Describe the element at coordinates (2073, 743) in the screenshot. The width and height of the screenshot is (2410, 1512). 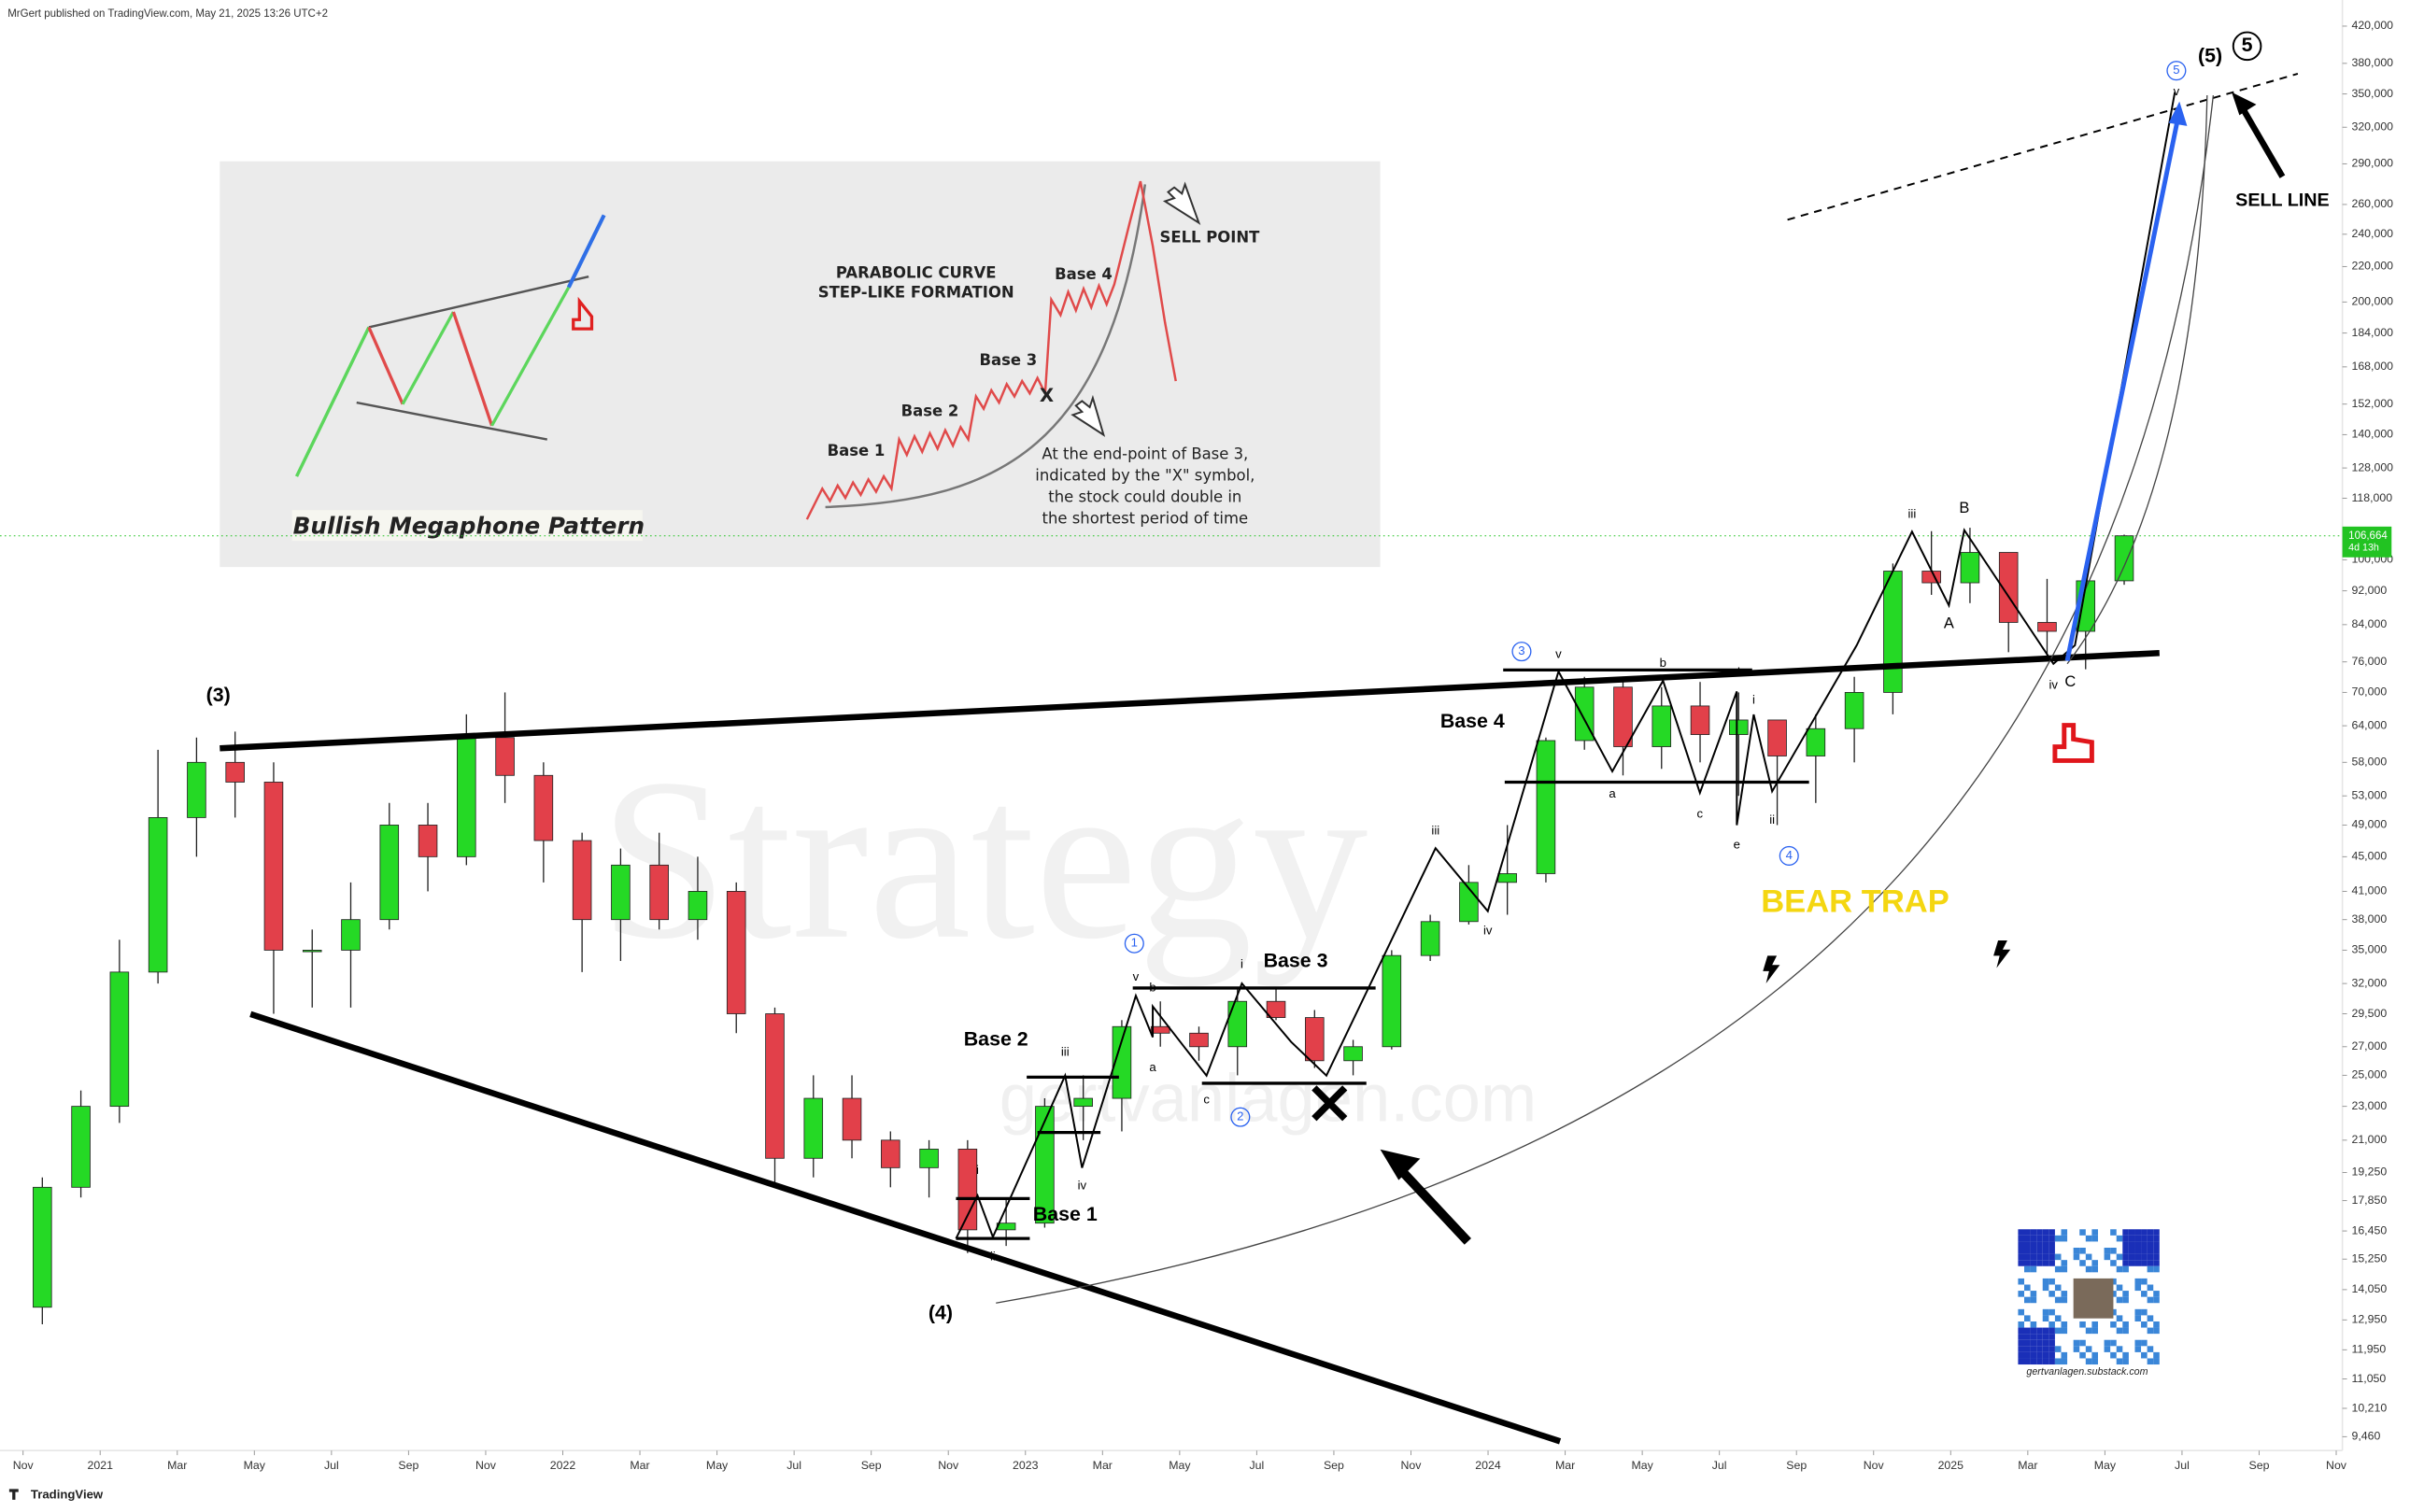
I see `hand-icon` at that location.